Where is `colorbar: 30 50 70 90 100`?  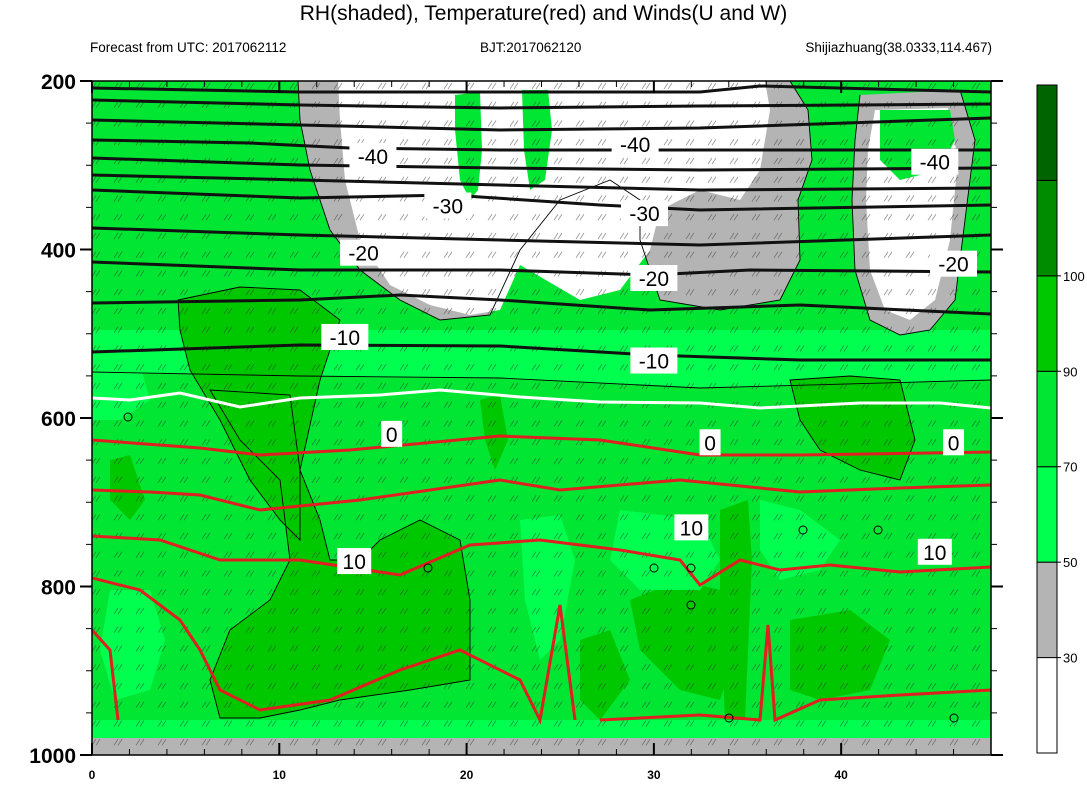 colorbar: 30 50 70 90 100 is located at coordinates (1060, 419).